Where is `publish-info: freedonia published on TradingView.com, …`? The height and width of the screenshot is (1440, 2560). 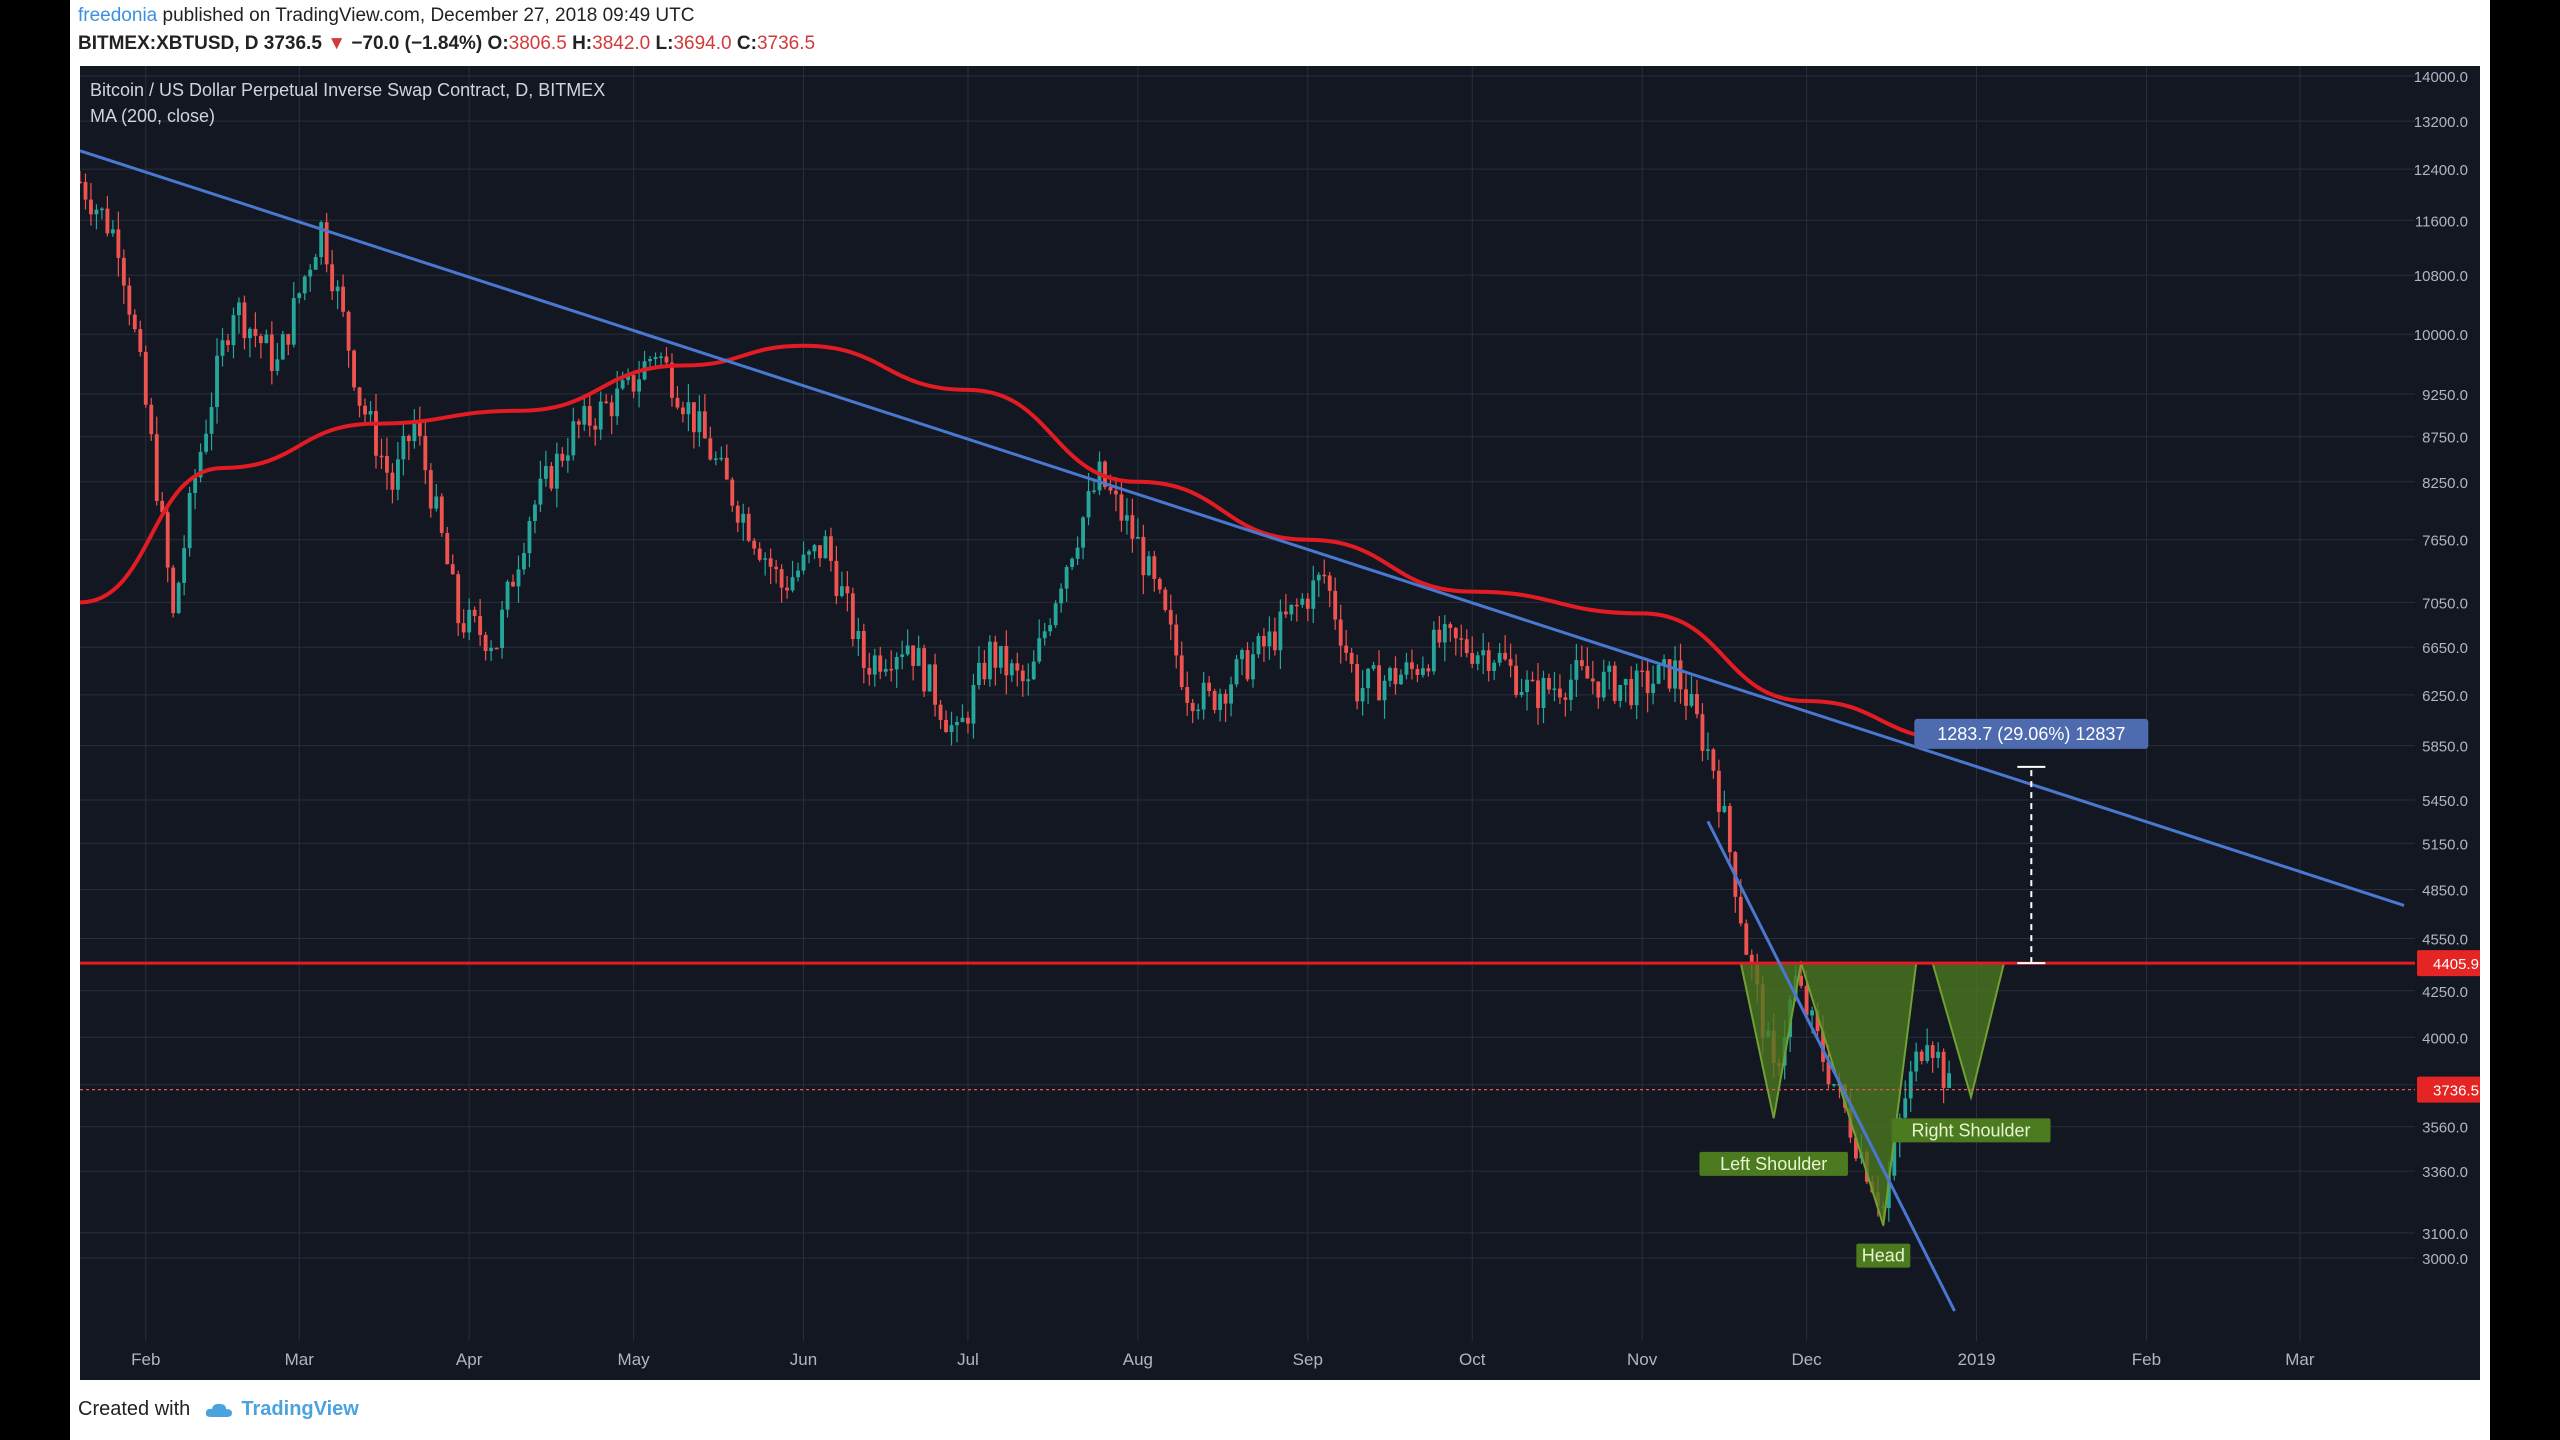 publish-info: freedonia published on TradingView.com, … is located at coordinates (386, 16).